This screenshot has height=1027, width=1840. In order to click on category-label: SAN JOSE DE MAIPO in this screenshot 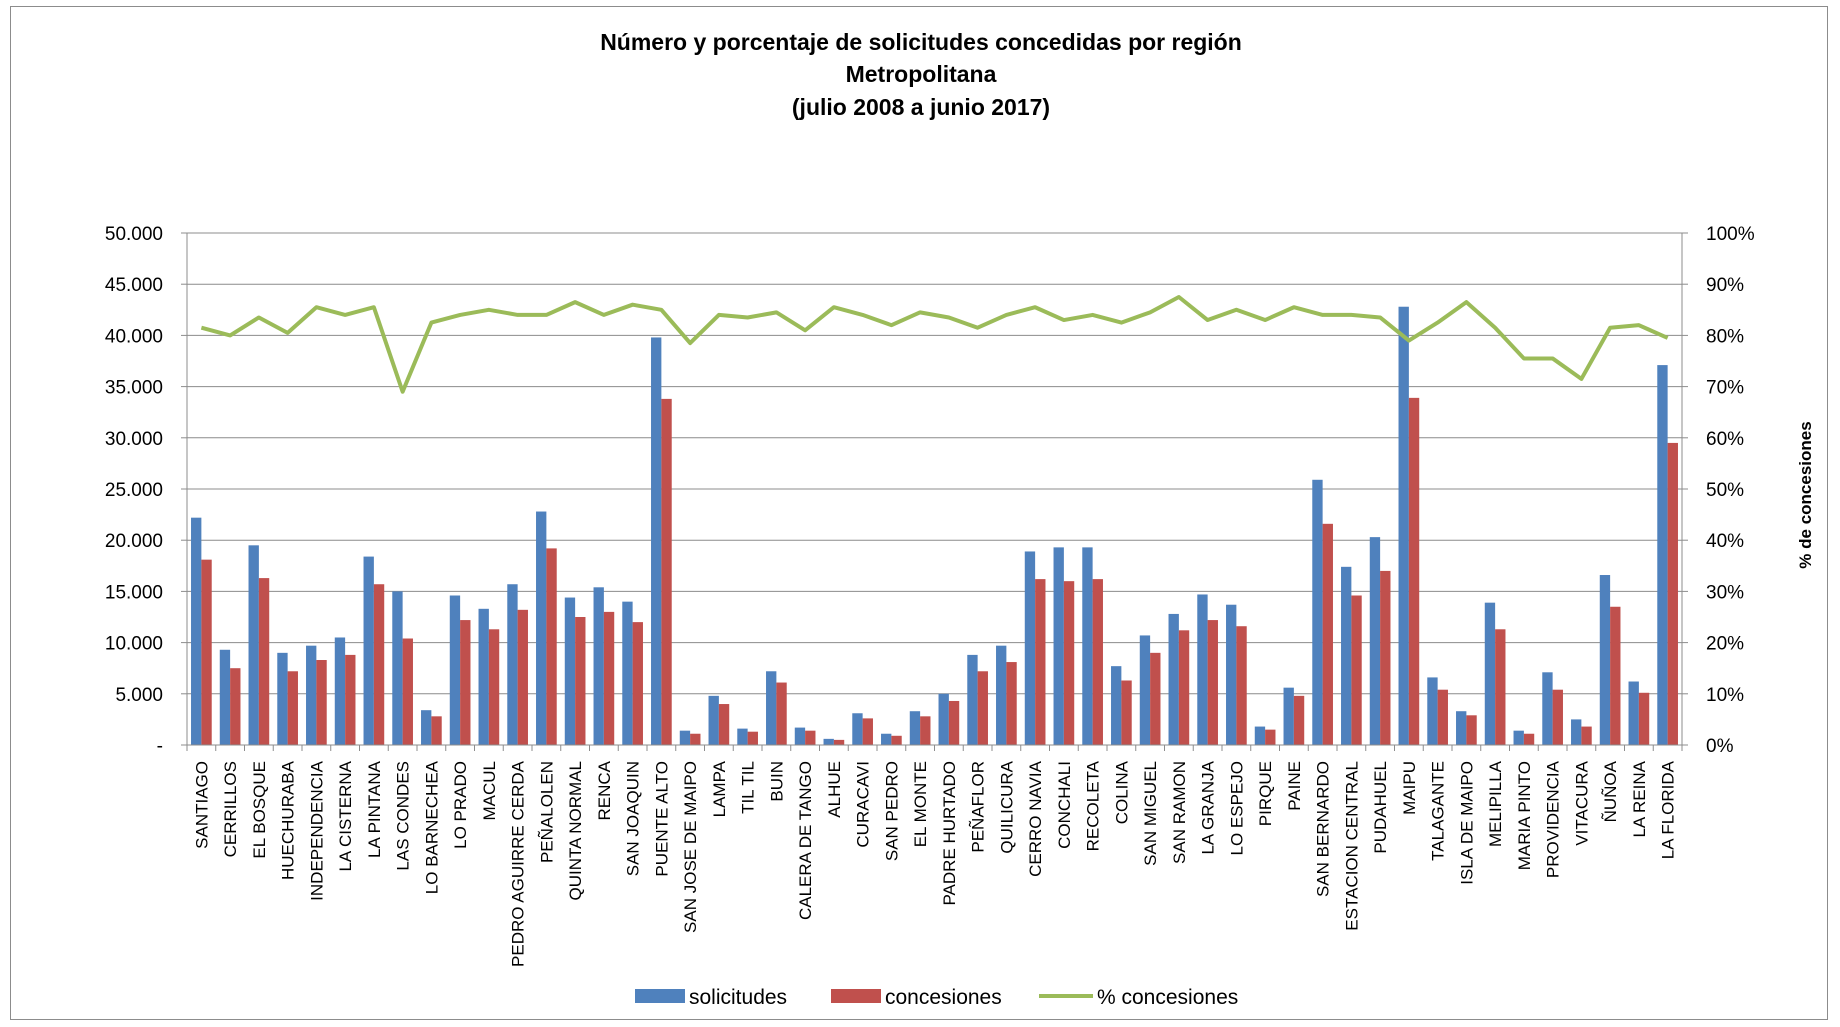, I will do `click(690, 847)`.